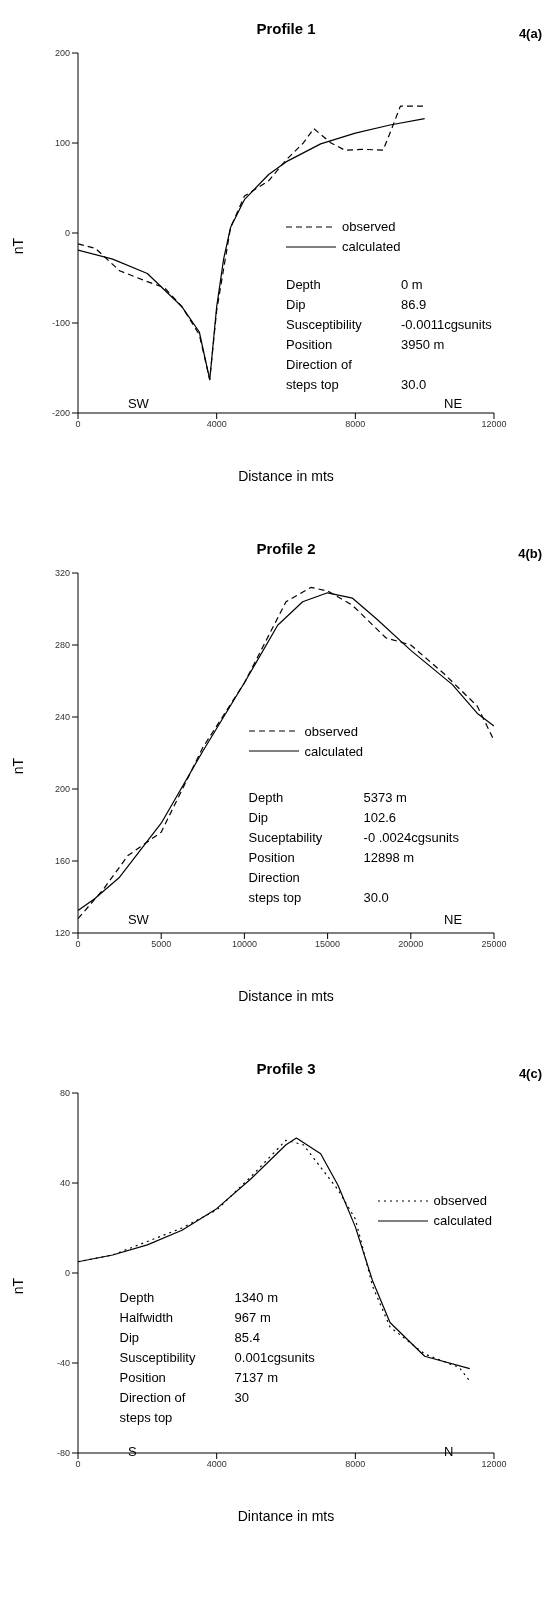  Describe the element at coordinates (161, 944) in the screenshot. I see `x-tick-label: 5000` at that location.